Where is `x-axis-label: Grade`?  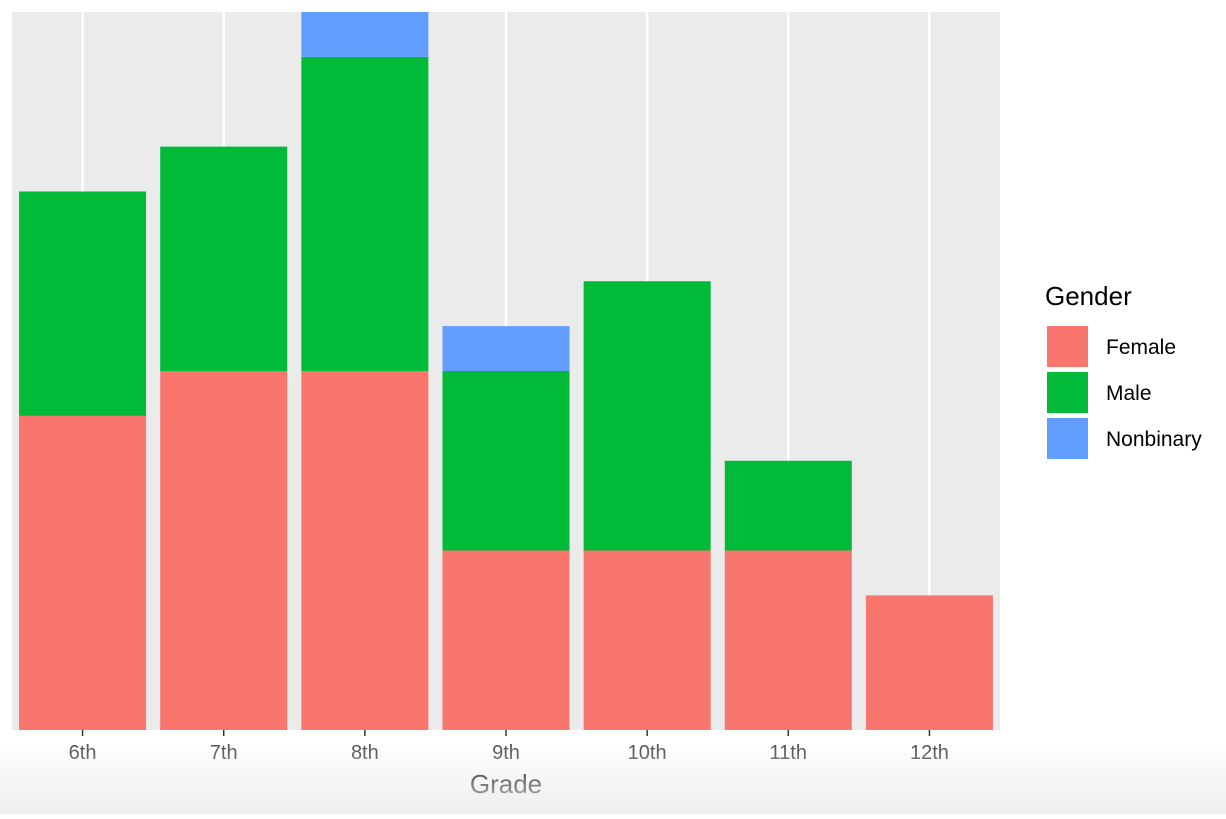 x-axis-label: Grade is located at coordinates (506, 784).